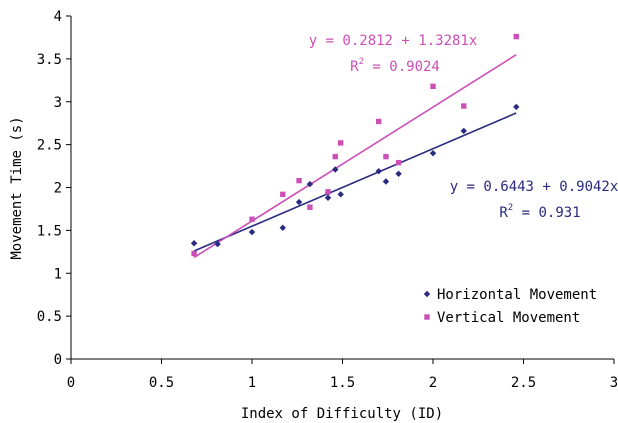 This screenshot has width=618, height=423. What do you see at coordinates (614, 383) in the screenshot?
I see `x-tick-label: 3` at bounding box center [614, 383].